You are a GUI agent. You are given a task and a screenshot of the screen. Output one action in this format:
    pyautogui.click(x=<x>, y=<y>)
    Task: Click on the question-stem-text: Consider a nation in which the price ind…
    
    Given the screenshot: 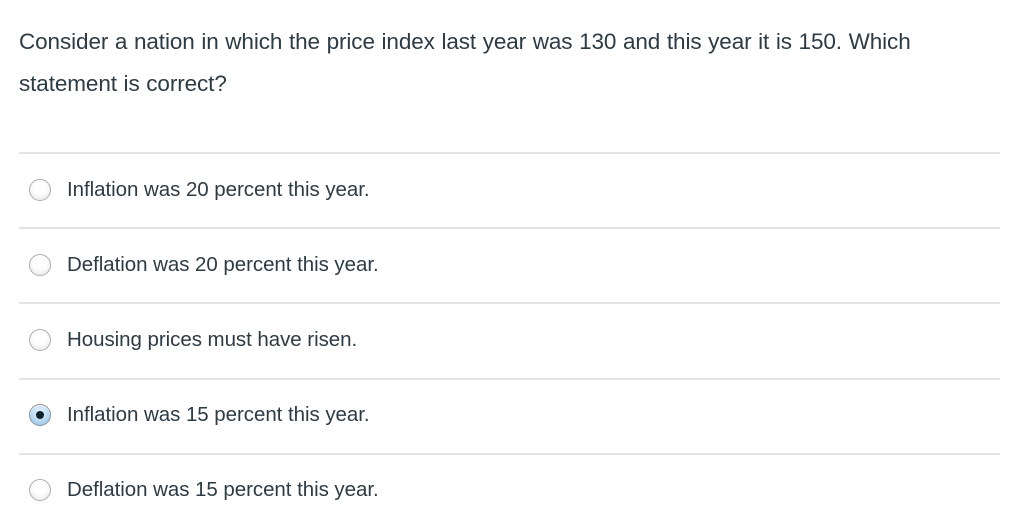 What is the action you would take?
    pyautogui.click(x=465, y=62)
    